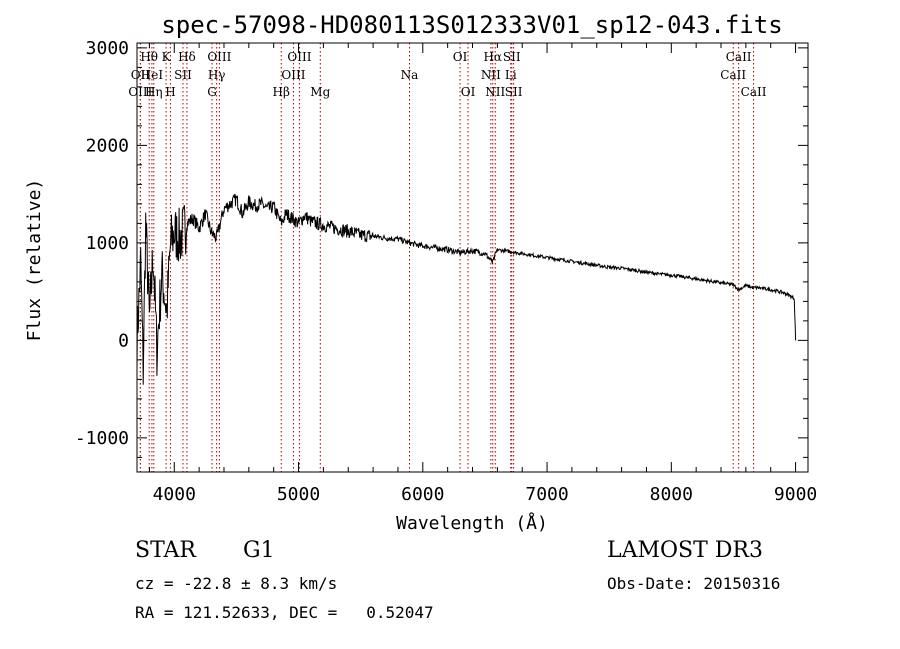  I want to click on y-tick-label-3: 2000, so click(107, 145).